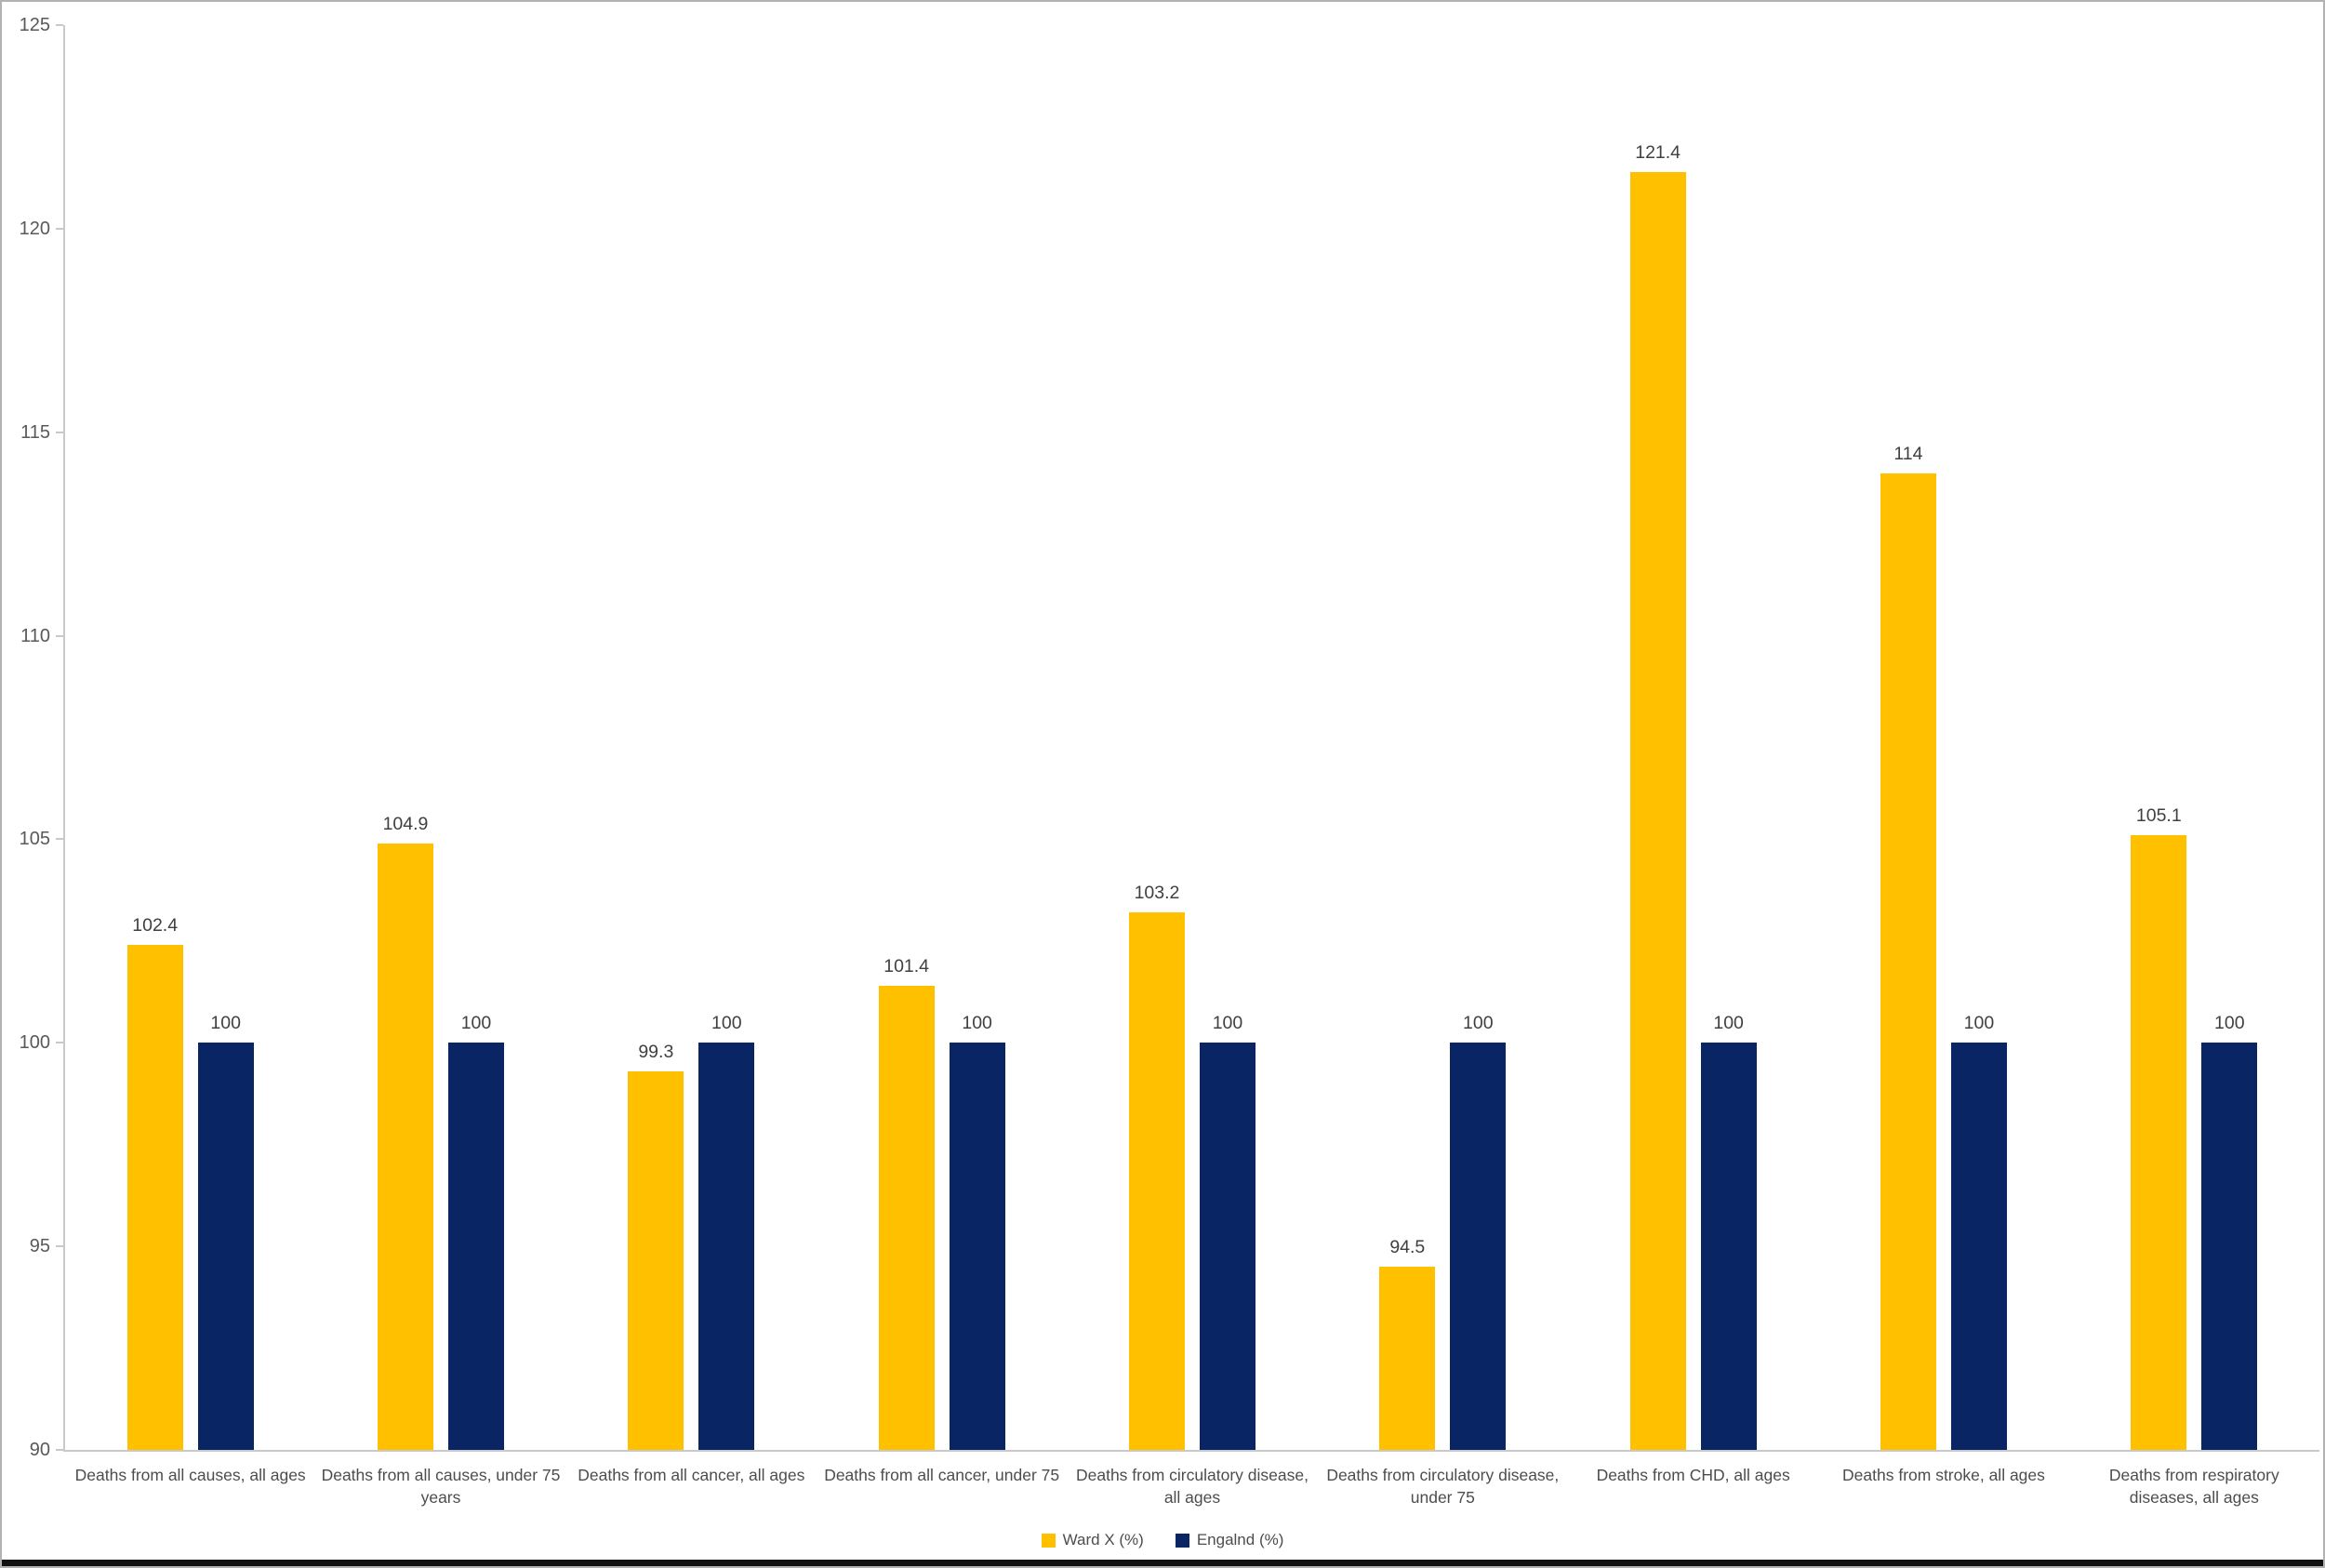 The height and width of the screenshot is (1568, 2325). Describe the element at coordinates (656, 1051) in the screenshot. I see `data-label: 99.3` at that location.